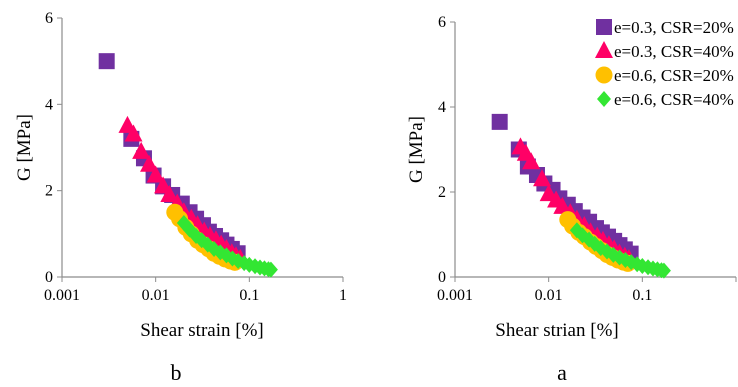 Image resolution: width=738 pixels, height=387 pixels. What do you see at coordinates (556, 330) in the screenshot?
I see `x-axis-title: Shear strian [%]` at bounding box center [556, 330].